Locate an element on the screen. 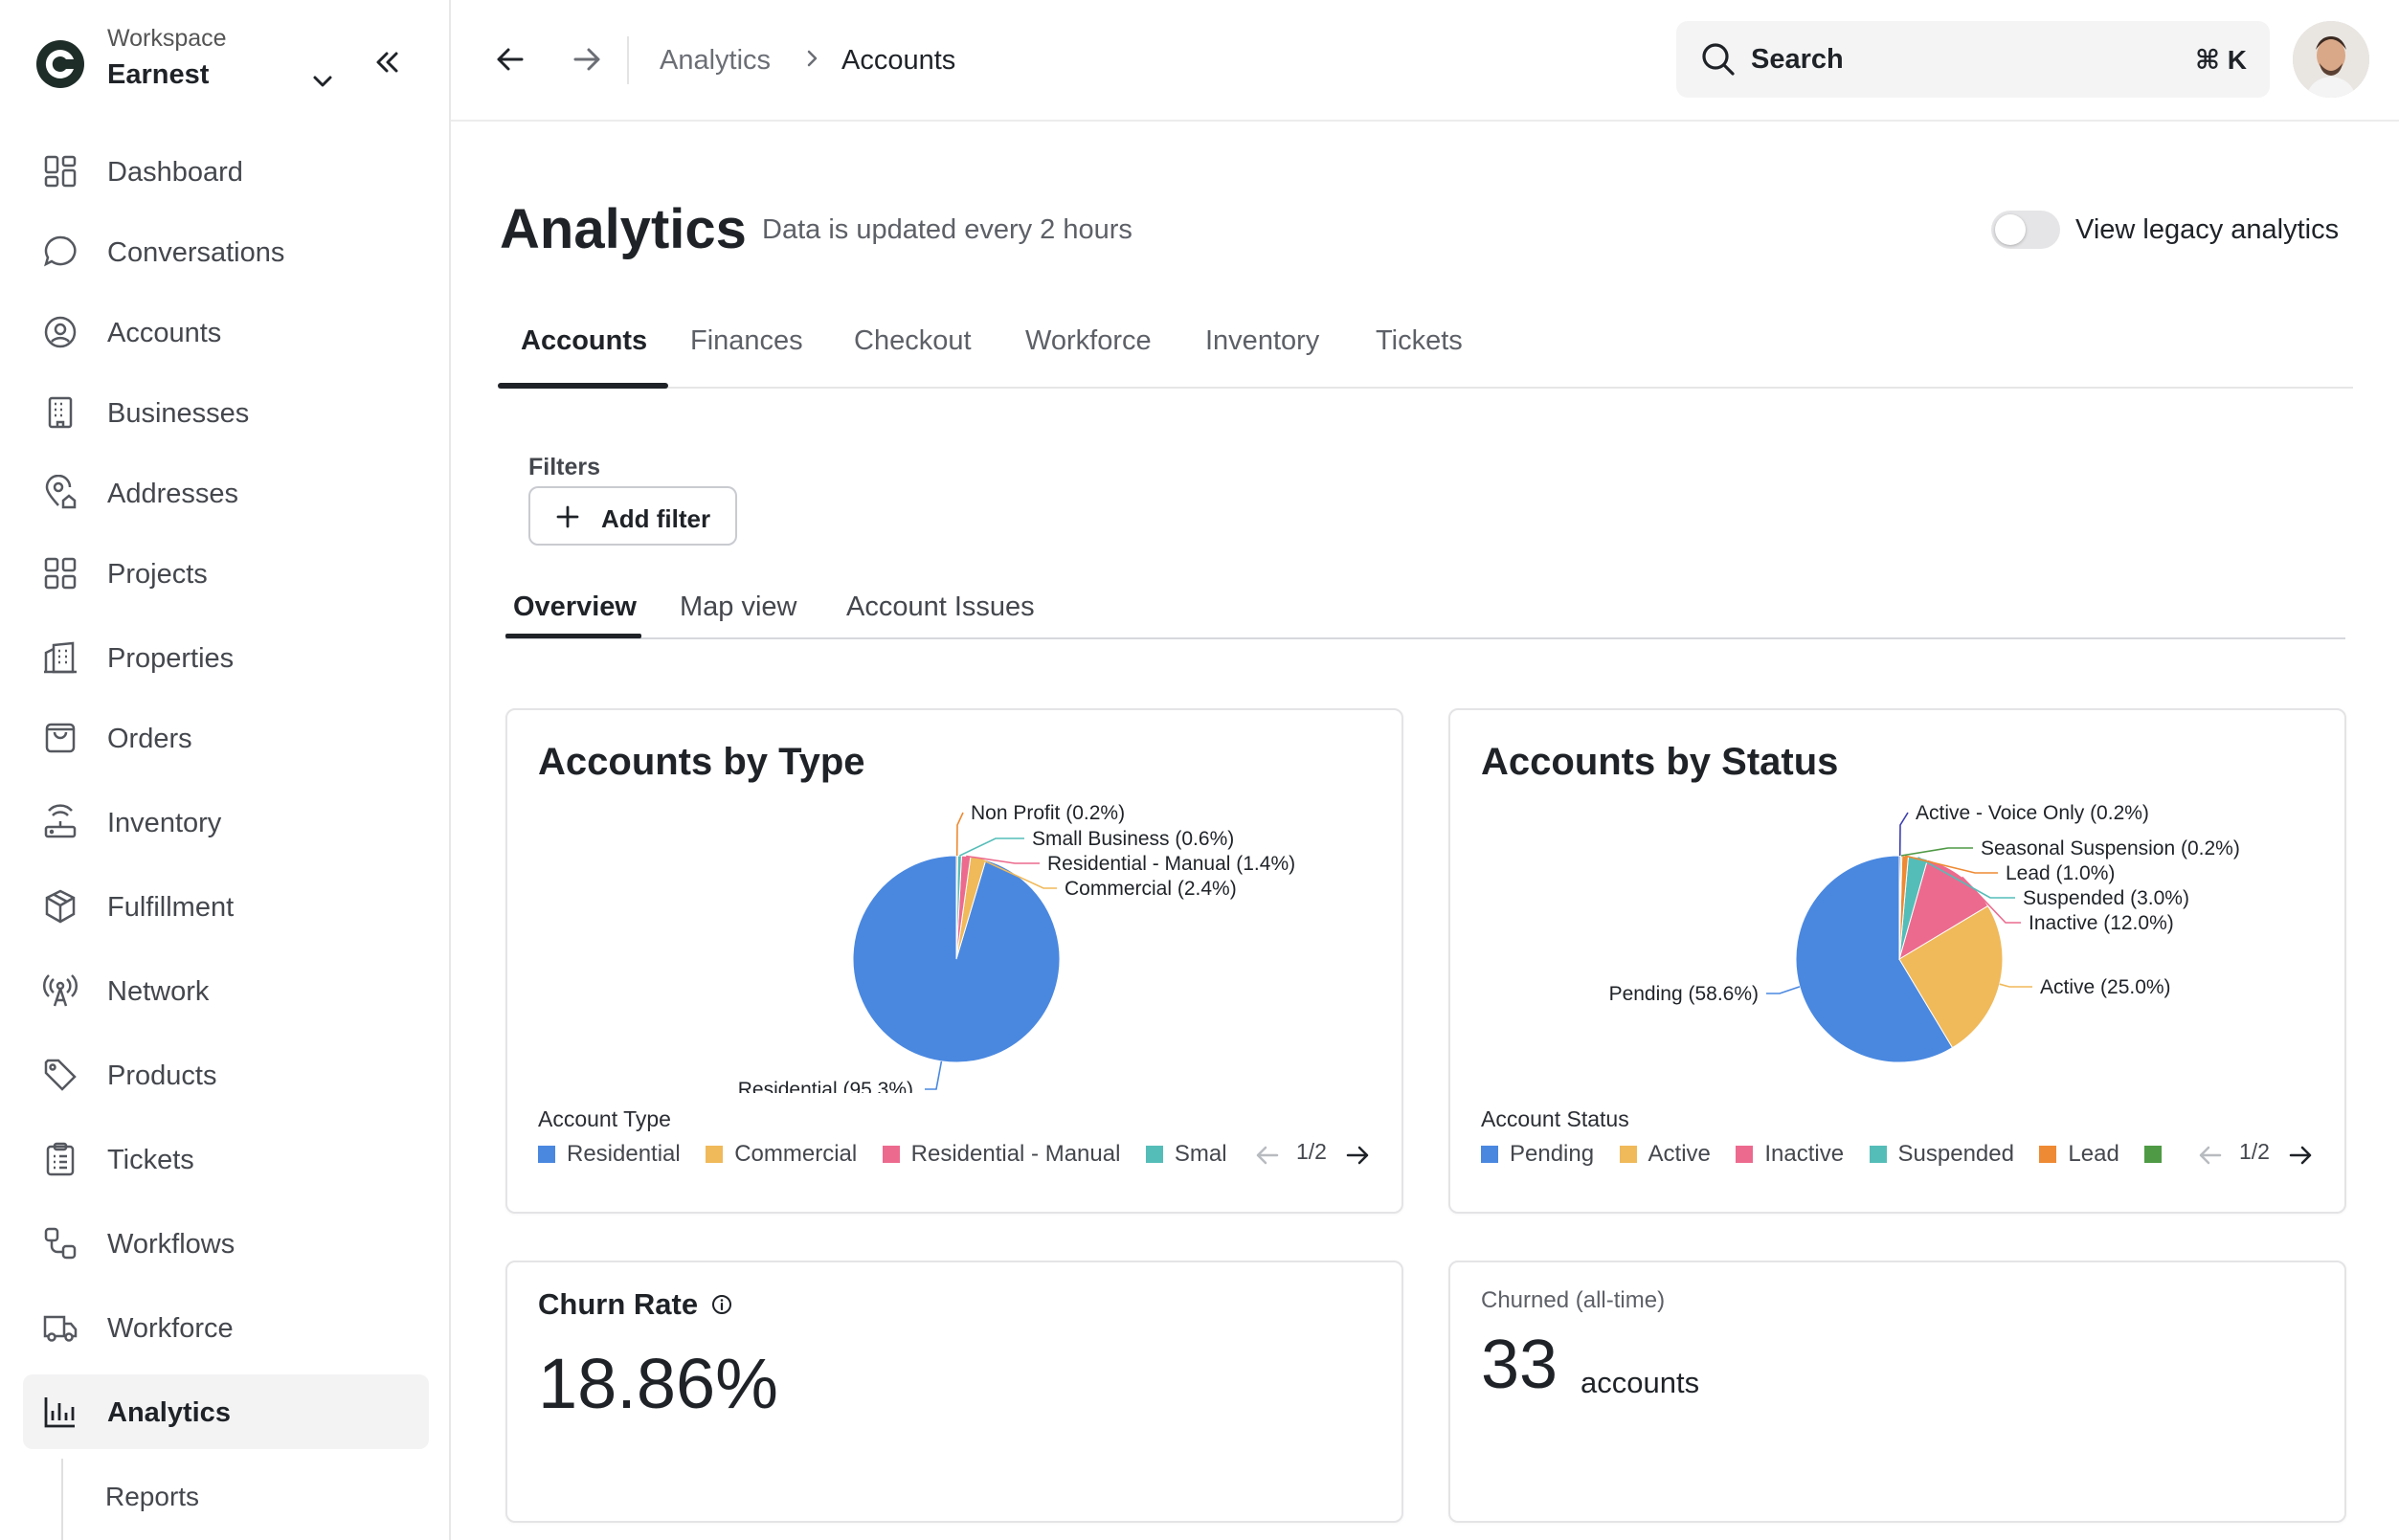  legend-pager: 1/2 is located at coordinates (2254, 1151).